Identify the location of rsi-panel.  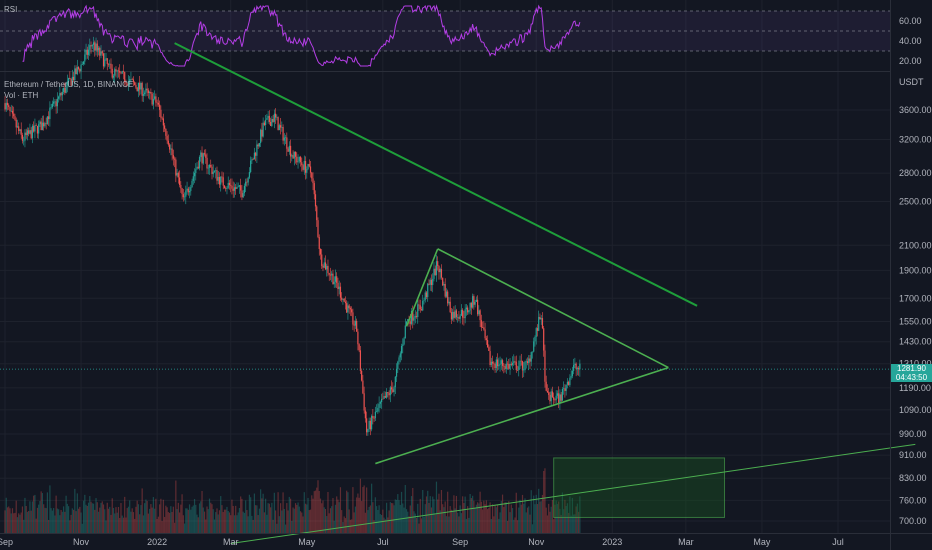
(445, 35).